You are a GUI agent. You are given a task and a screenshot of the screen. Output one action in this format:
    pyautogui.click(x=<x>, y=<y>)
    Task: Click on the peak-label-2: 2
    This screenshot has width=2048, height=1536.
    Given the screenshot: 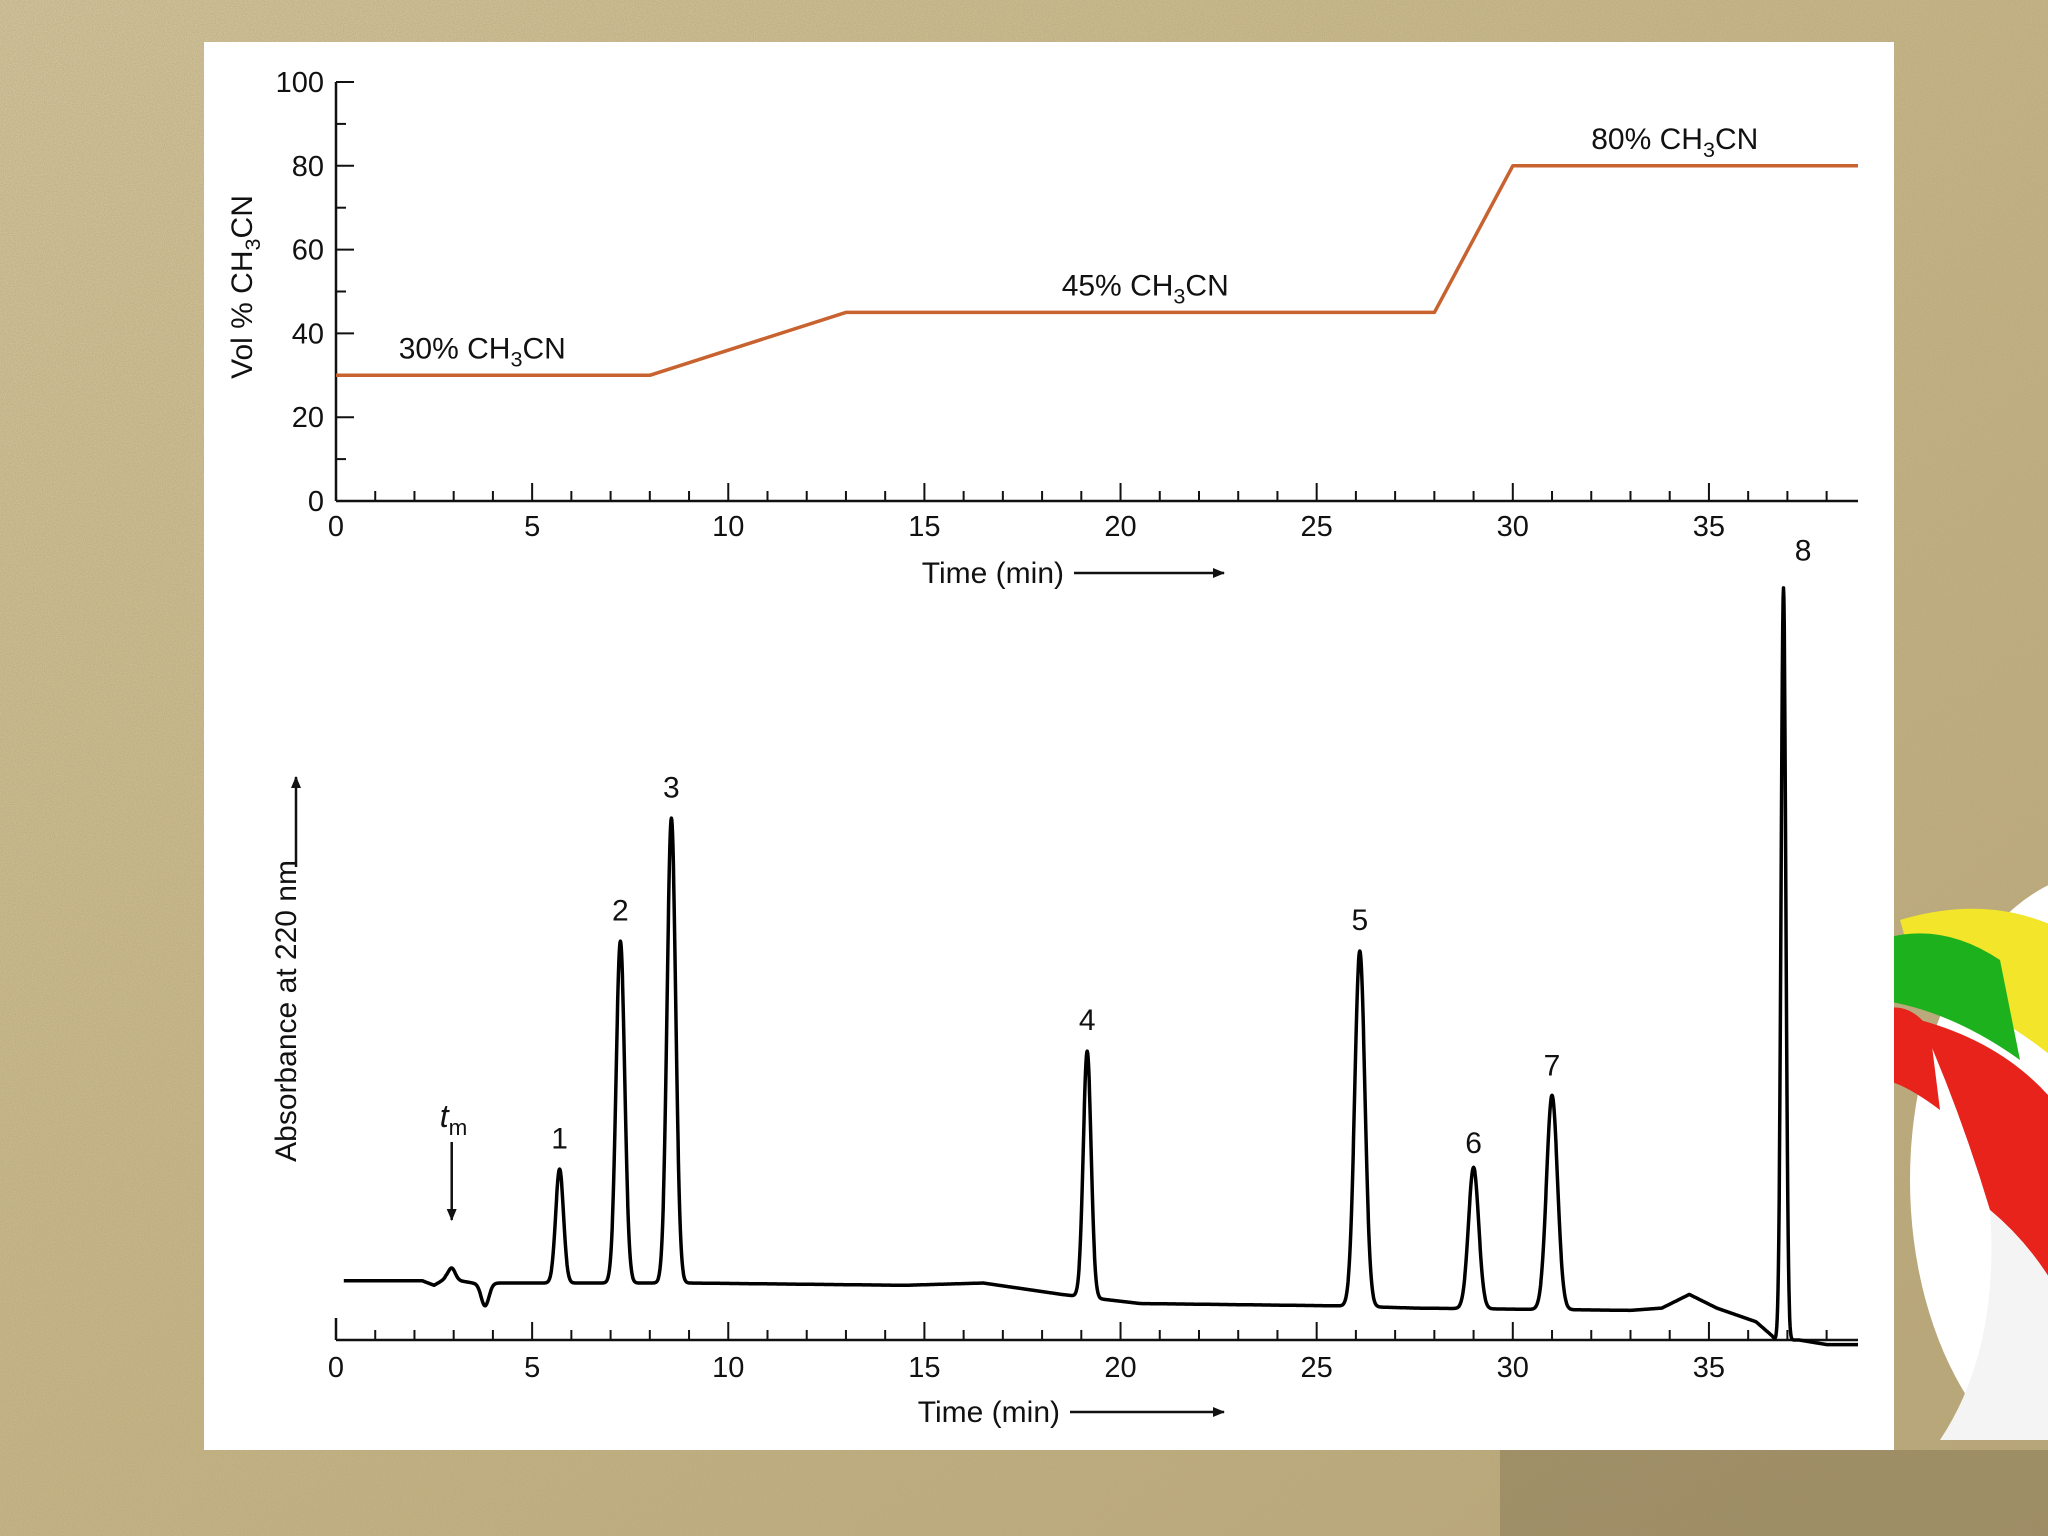 What is the action you would take?
    pyautogui.click(x=620, y=911)
    